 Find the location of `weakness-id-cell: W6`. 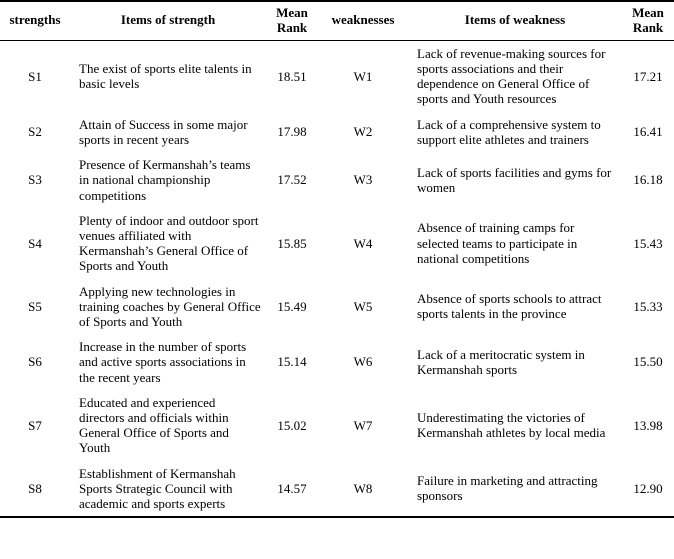

weakness-id-cell: W6 is located at coordinates (363, 362).